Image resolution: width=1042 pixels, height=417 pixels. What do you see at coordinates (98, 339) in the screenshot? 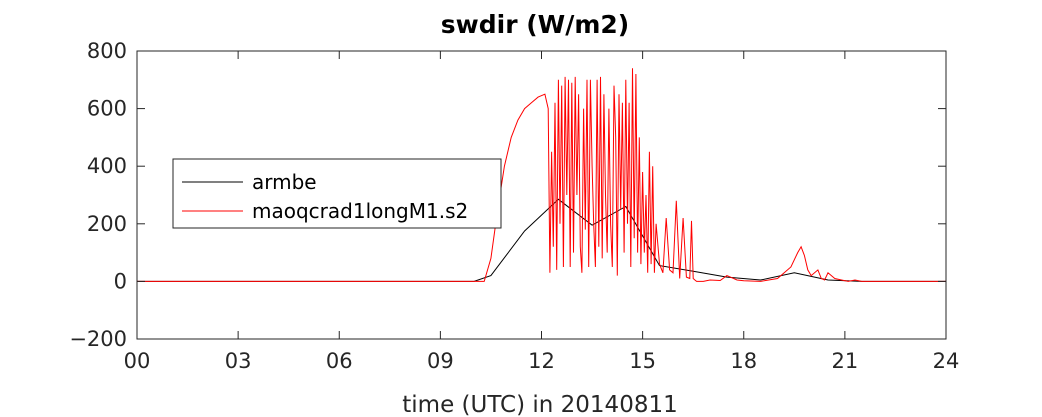
I see `y-tick-label: −200` at bounding box center [98, 339].